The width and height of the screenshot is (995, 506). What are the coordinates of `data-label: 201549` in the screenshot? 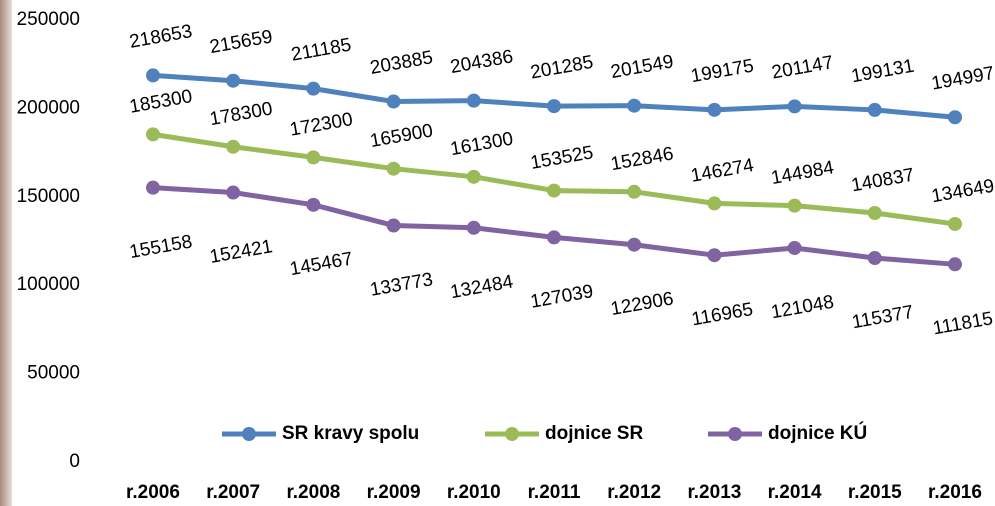 It's located at (642, 67).